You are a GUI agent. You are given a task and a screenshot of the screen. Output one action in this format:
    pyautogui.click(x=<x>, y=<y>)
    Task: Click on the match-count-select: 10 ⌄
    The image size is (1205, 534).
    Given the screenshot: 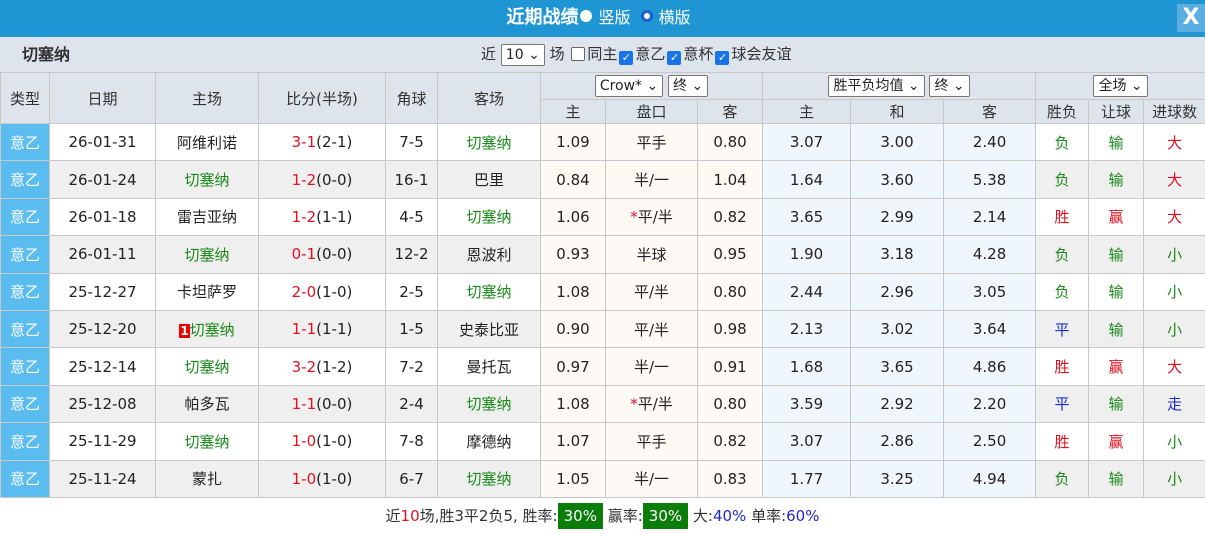 What is the action you would take?
    pyautogui.click(x=523, y=55)
    